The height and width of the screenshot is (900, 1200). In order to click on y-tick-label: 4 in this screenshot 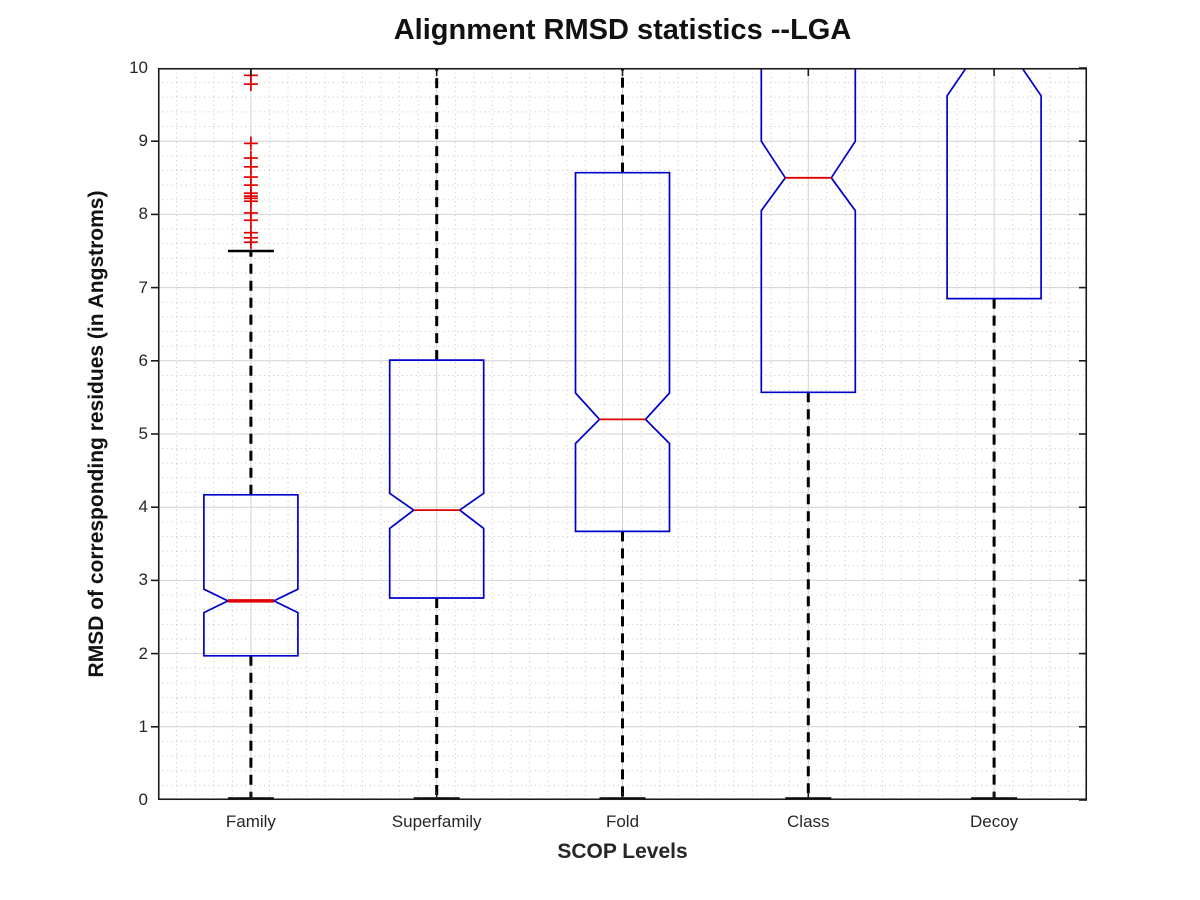, I will do `click(143, 507)`.